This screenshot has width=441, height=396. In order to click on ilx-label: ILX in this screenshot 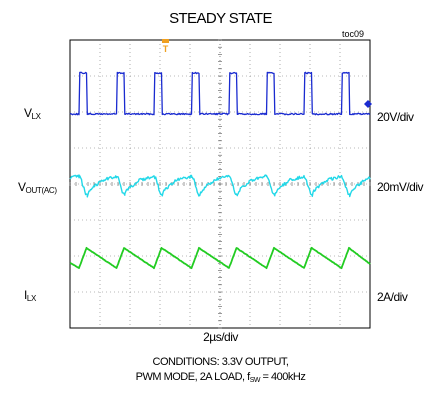, I will do `click(30, 295)`.